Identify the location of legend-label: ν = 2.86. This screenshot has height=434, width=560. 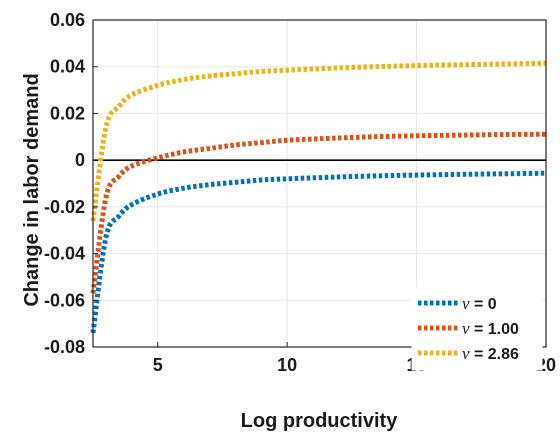
(490, 353).